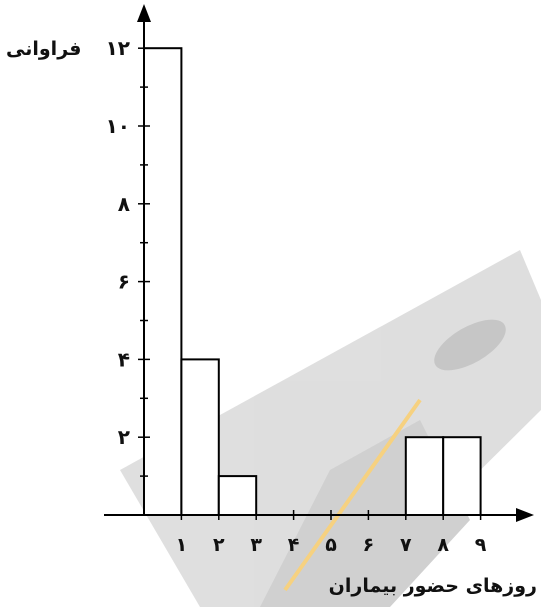 This screenshot has width=541, height=607. I want to click on x-tick-label: ۴, so click(294, 545).